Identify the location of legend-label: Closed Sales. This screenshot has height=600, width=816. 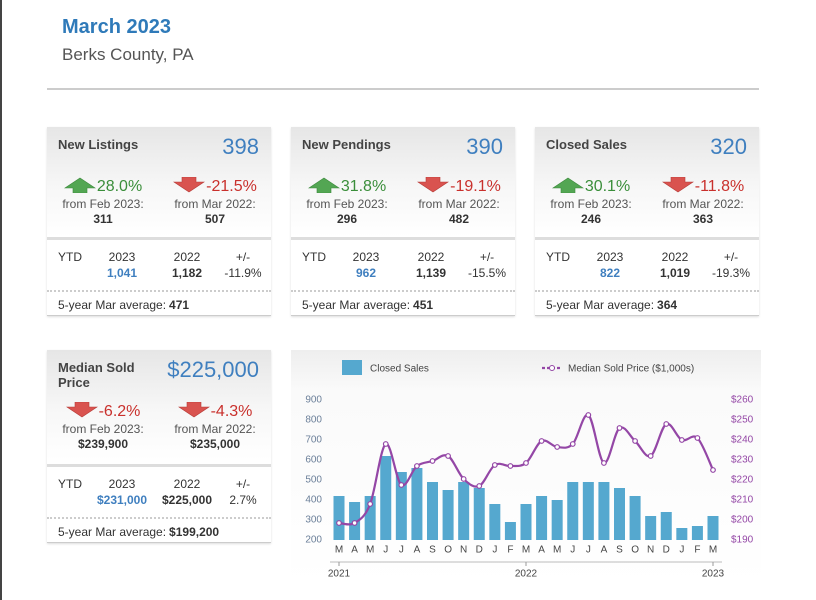
(399, 369).